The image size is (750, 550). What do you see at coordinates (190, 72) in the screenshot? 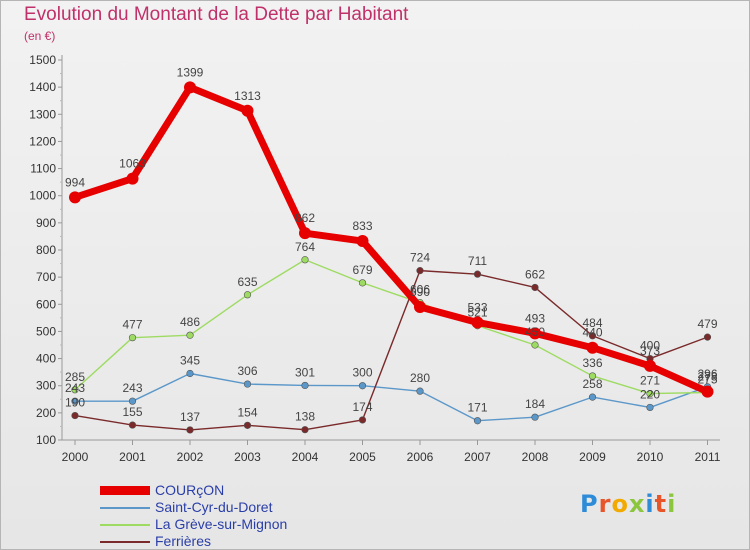
I see `data-label: 1399` at bounding box center [190, 72].